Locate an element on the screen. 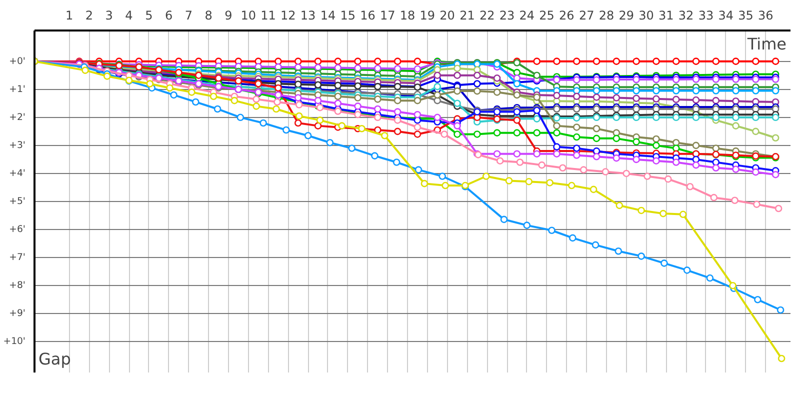 This screenshot has width=800, height=400. x-tick-label: 35 is located at coordinates (746, 15).